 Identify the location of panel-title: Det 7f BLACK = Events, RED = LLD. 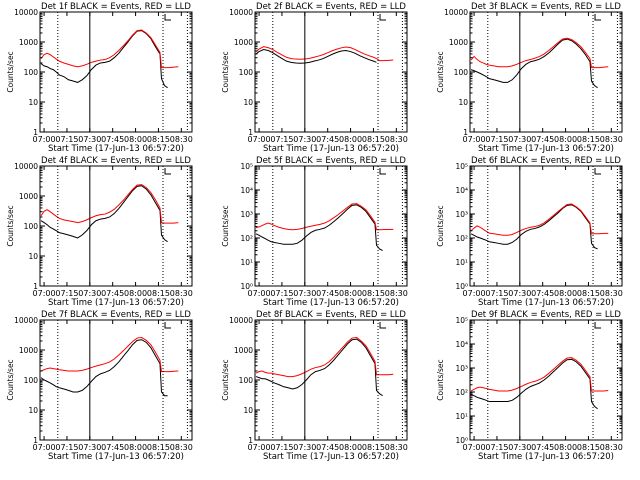
(116, 315).